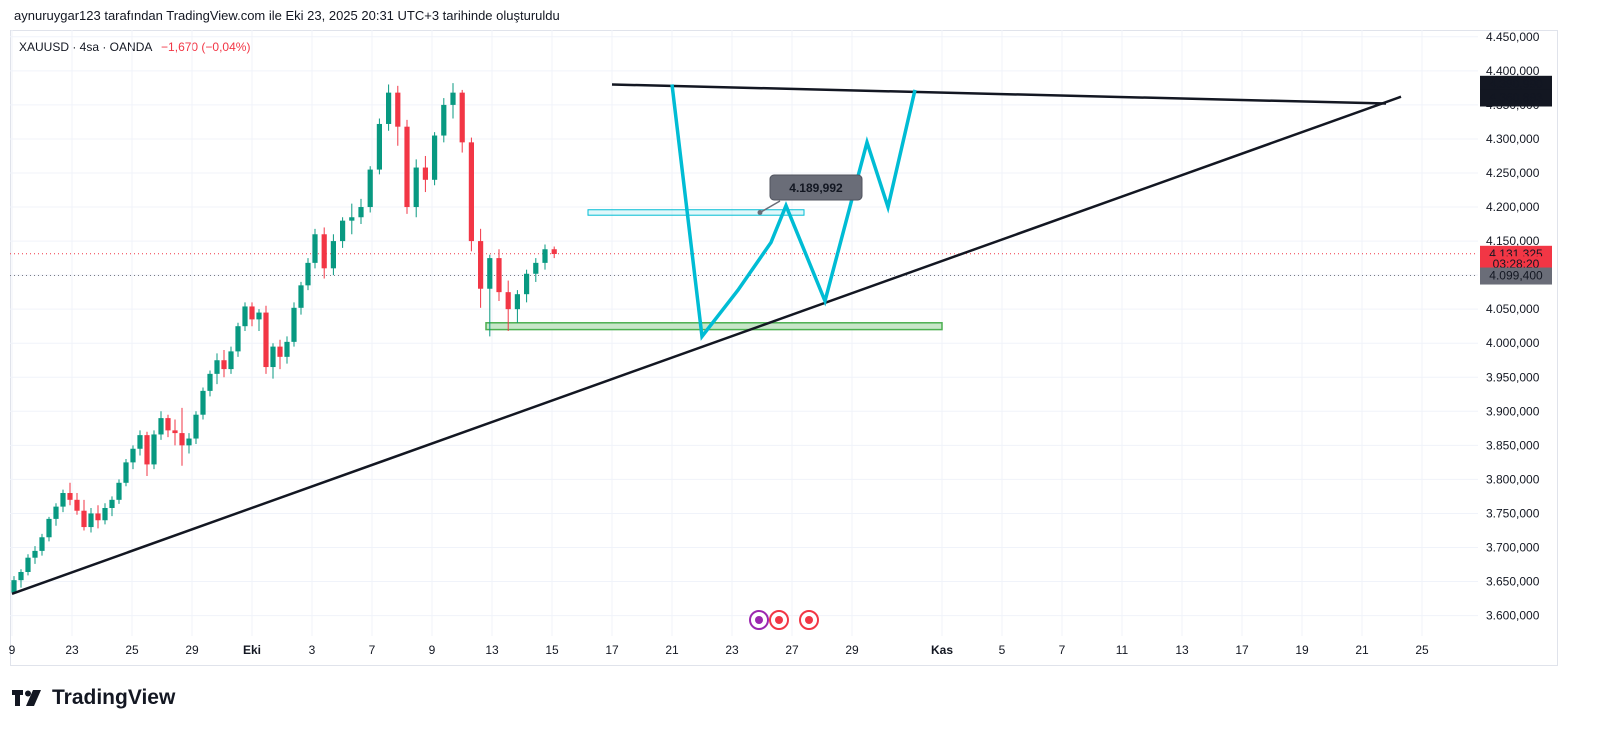 The image size is (1600, 745). What do you see at coordinates (1302, 650) in the screenshot?
I see `x-tick-label: 19` at bounding box center [1302, 650].